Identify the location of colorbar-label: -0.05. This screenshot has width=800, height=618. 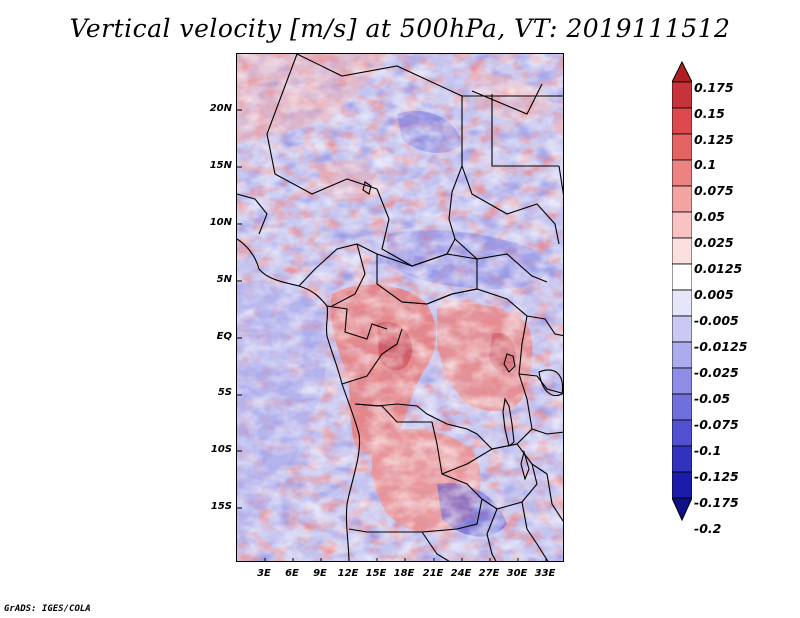
(712, 398).